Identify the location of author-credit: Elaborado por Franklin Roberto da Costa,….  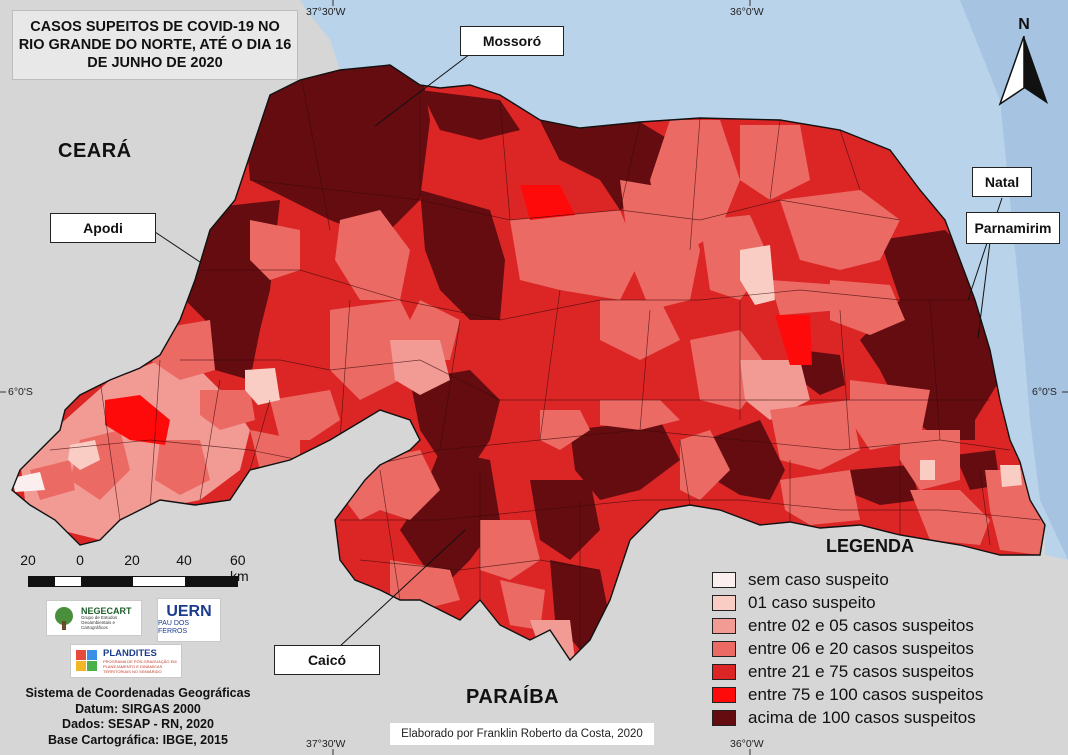
(522, 734).